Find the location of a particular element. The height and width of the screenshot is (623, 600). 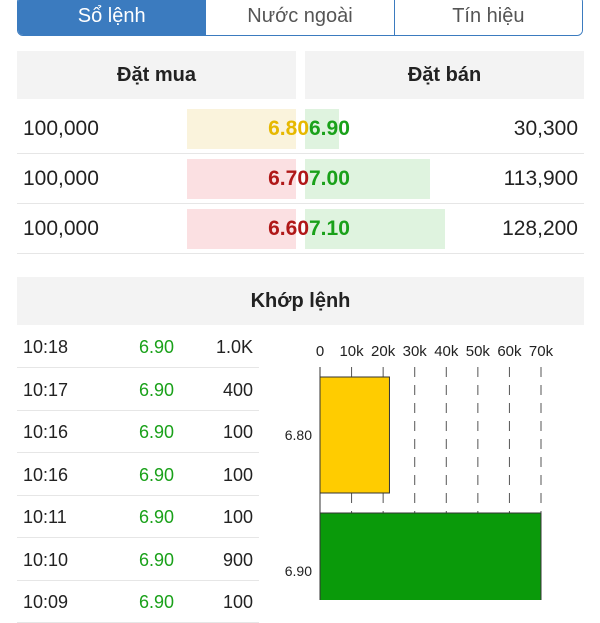

x-tick-label: 60k is located at coordinates (509, 351).